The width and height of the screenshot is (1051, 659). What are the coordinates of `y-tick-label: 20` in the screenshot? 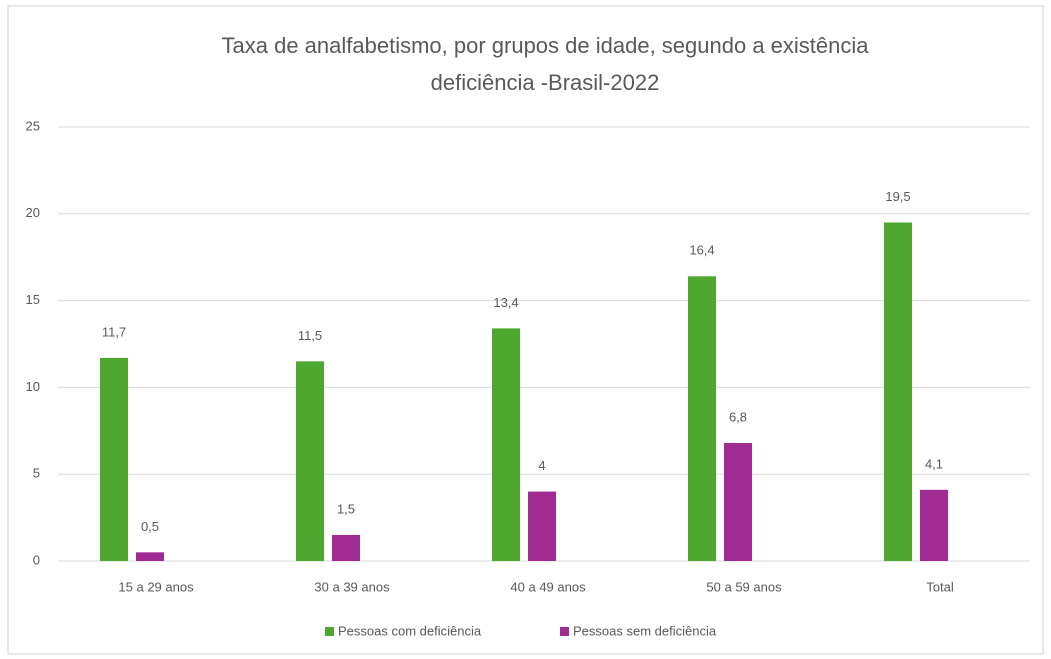 It's located at (33, 212).